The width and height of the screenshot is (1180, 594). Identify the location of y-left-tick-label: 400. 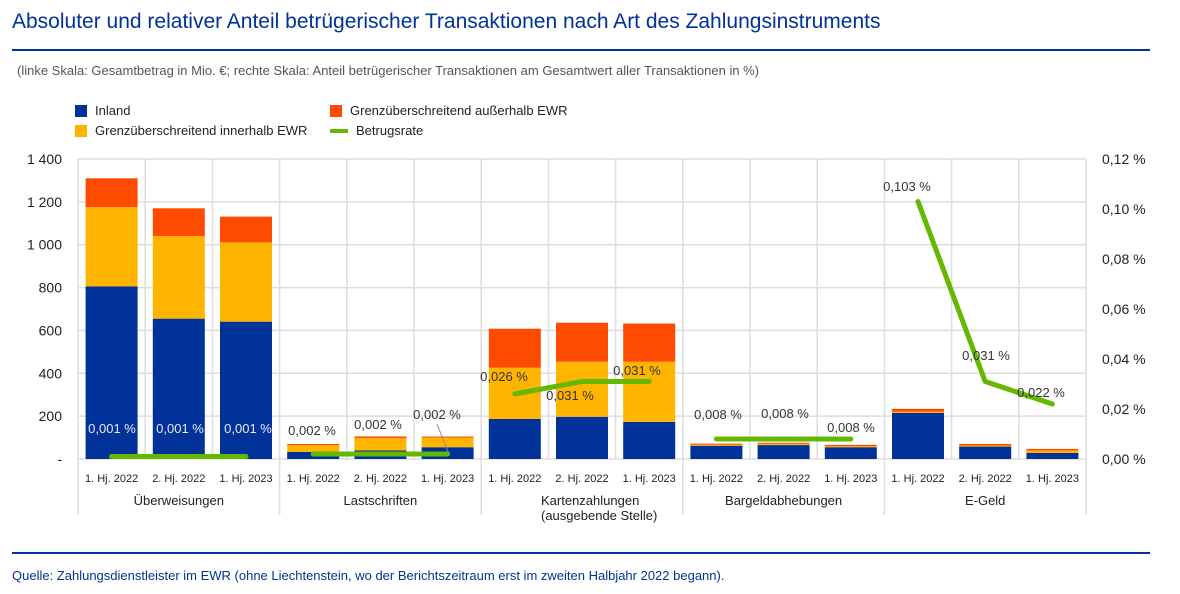
(51, 373).